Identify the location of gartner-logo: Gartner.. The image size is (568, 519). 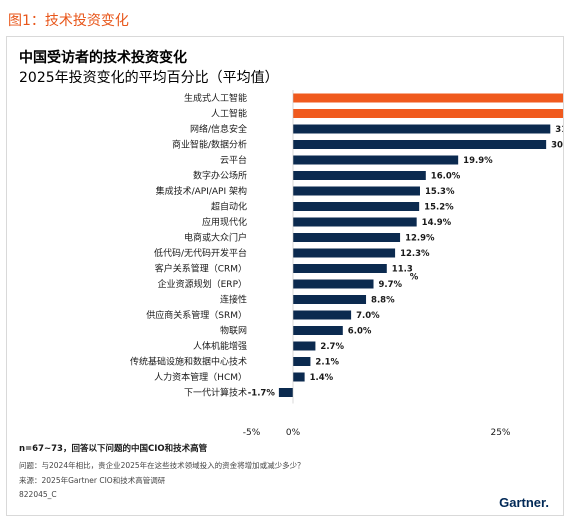
(524, 502).